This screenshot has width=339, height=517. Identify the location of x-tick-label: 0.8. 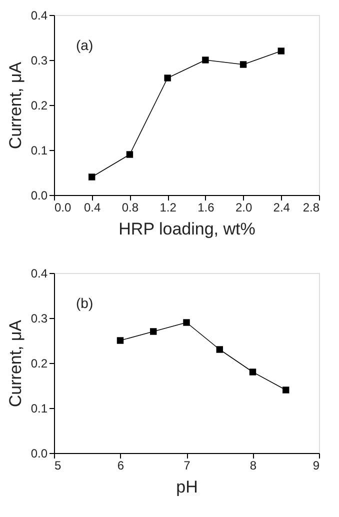
(130, 207).